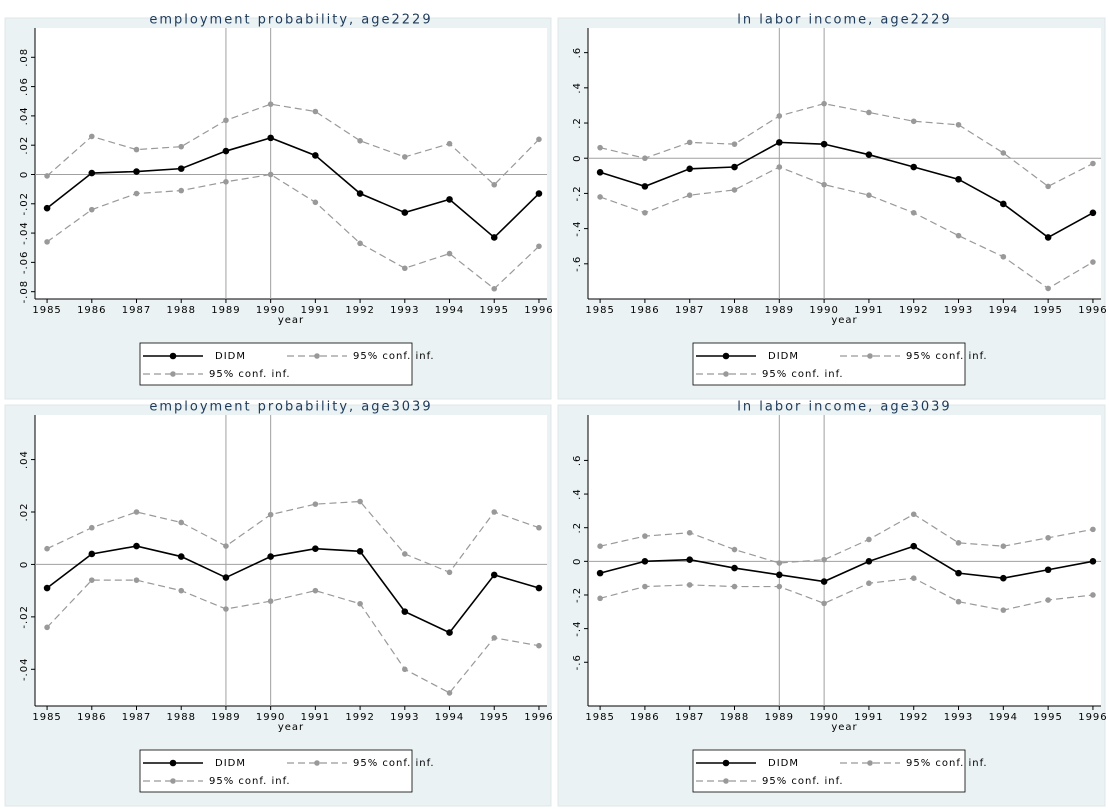  I want to click on legend-label: 95% conf. inf., so click(394, 356).